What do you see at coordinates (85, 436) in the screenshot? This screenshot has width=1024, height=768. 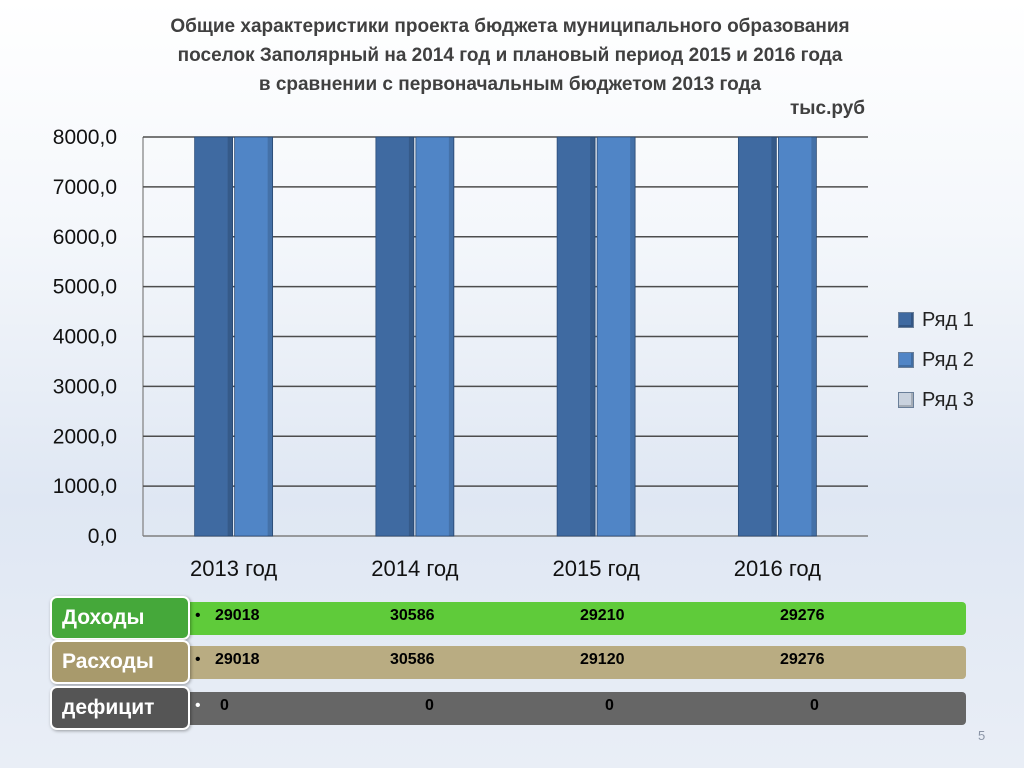 I see `y-tick-label: 2000,0` at bounding box center [85, 436].